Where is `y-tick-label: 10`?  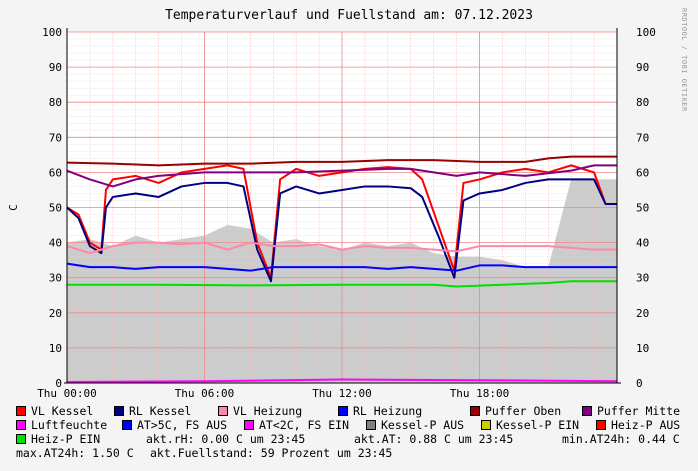
y-tick-label: 10 is located at coordinates (55, 348).